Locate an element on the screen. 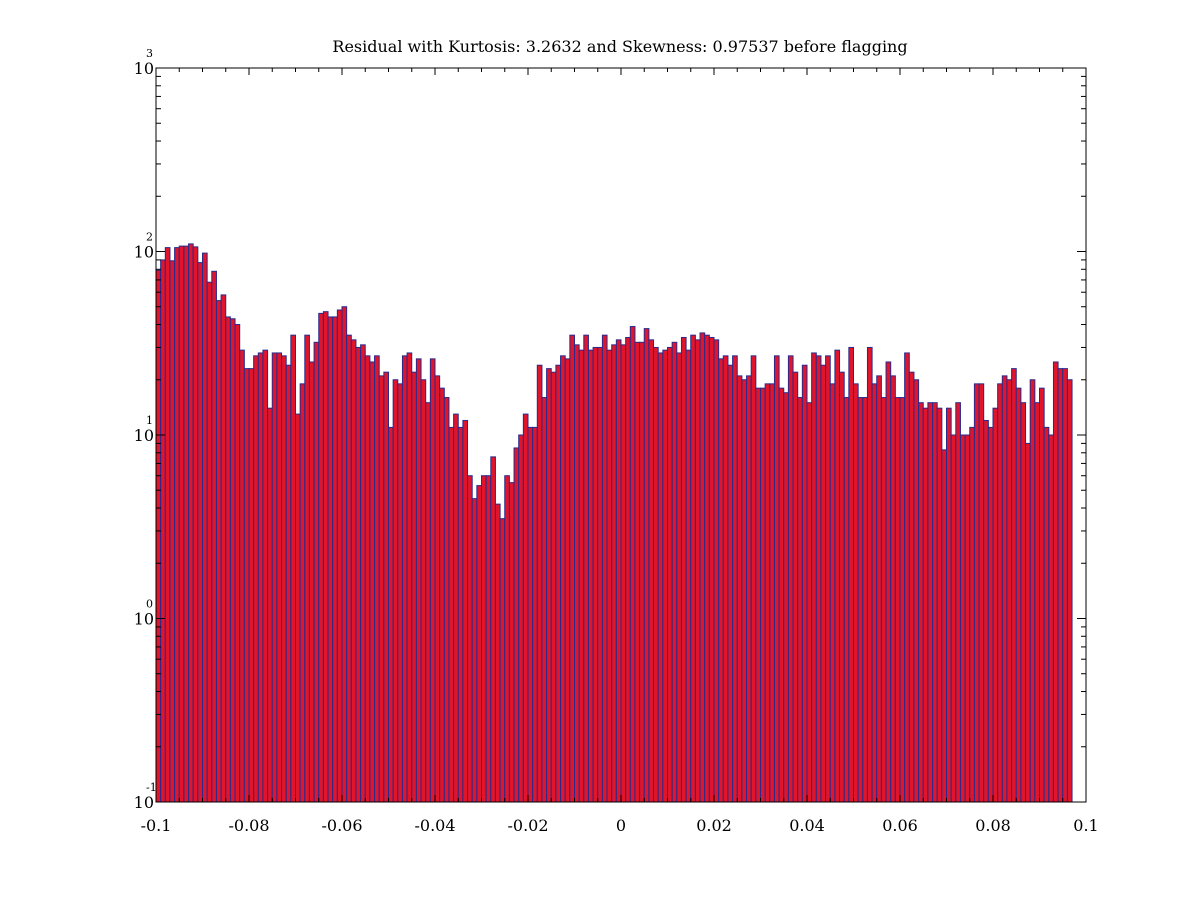  x-tick-label: 0.08 is located at coordinates (993, 825).